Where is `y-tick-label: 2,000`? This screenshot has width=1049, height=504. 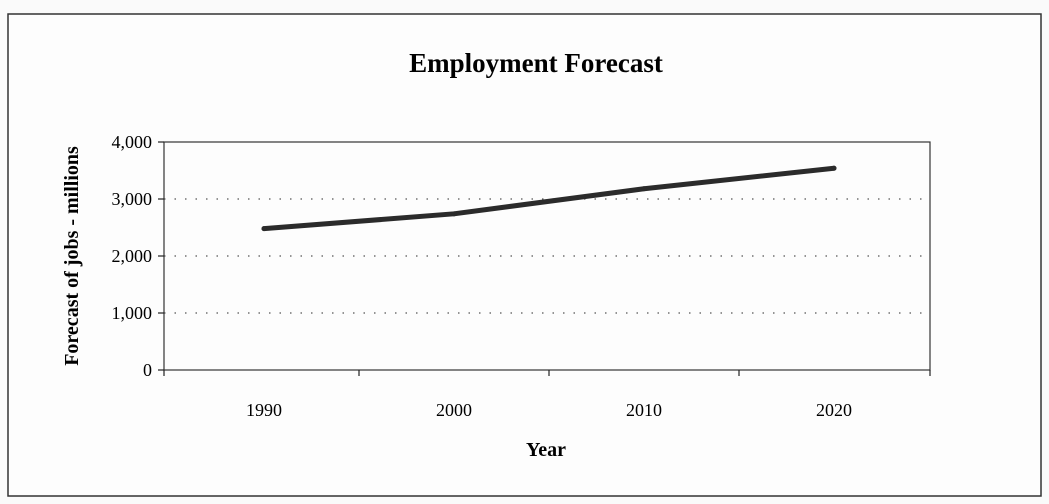
y-tick-label: 2,000 is located at coordinates (132, 256).